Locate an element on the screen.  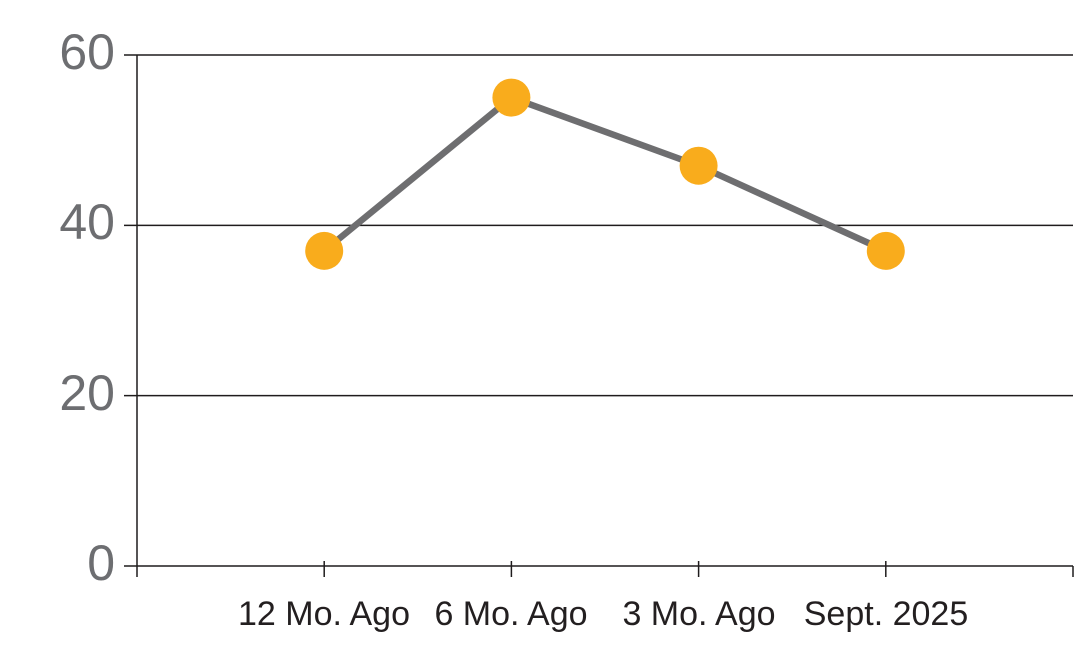
x-axis-category-label-12-mo-ago: 12 Mo. Ago is located at coordinates (324, 614).